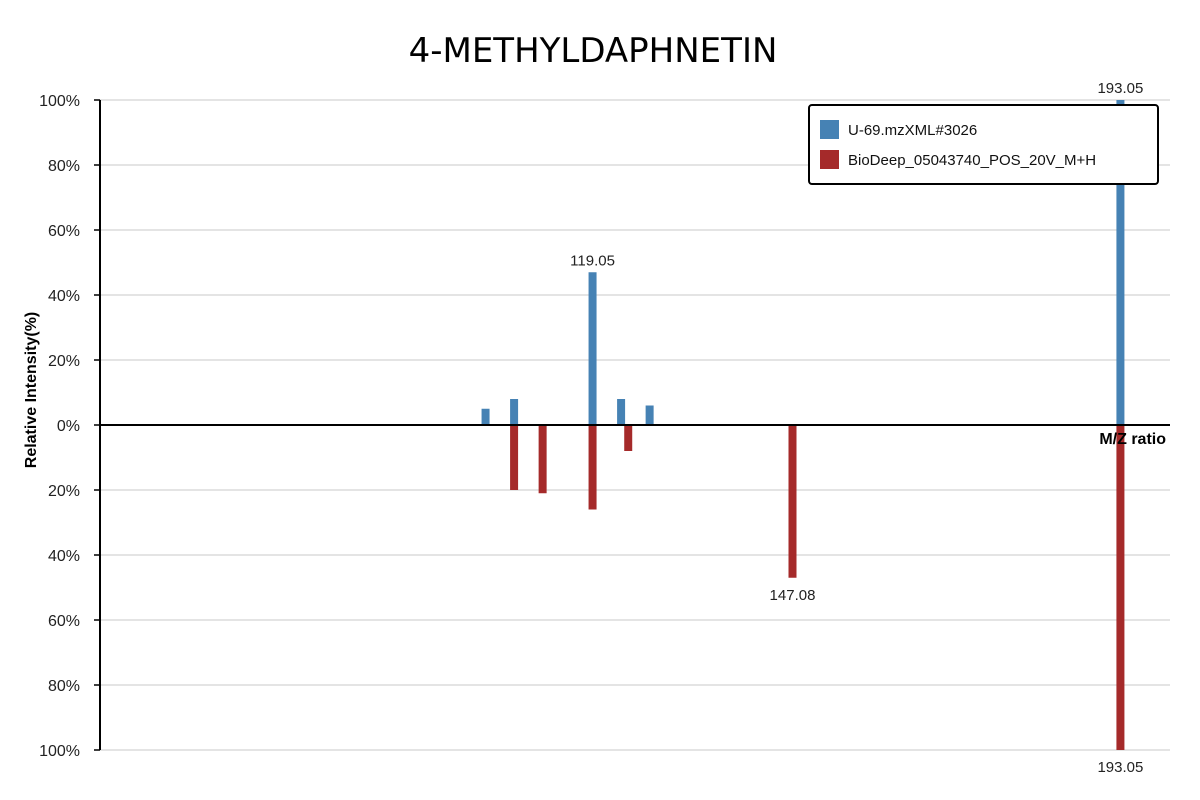 Image resolution: width=1200 pixels, height=800 pixels. I want to click on legend-label-reference: BioDeep_05043740_POS_20V_M+H, so click(972, 160).